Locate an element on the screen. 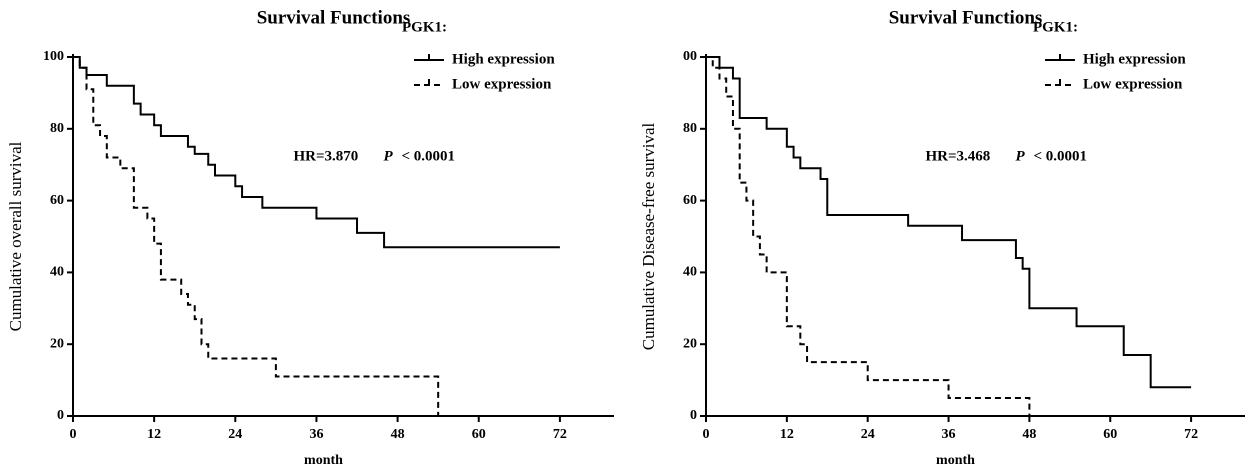 This screenshot has height=469, width=1258. y-axis-label: Cumulative overall survival is located at coordinates (15, 236).